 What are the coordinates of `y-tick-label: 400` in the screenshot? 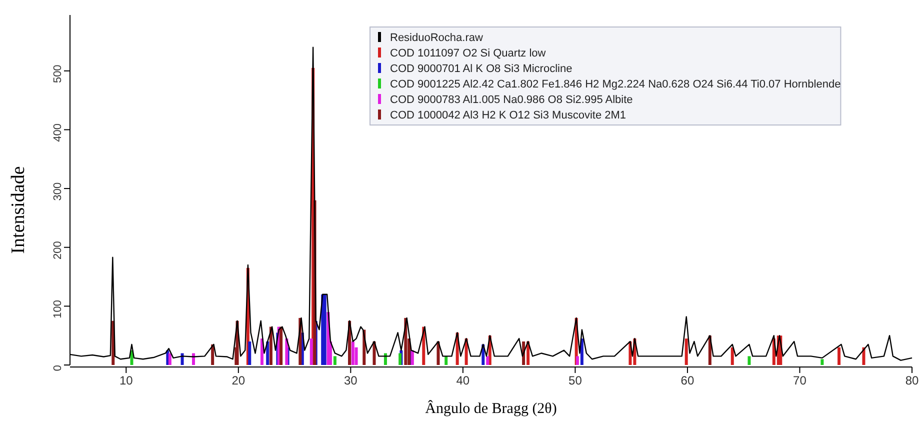 It's located at (58, 133).